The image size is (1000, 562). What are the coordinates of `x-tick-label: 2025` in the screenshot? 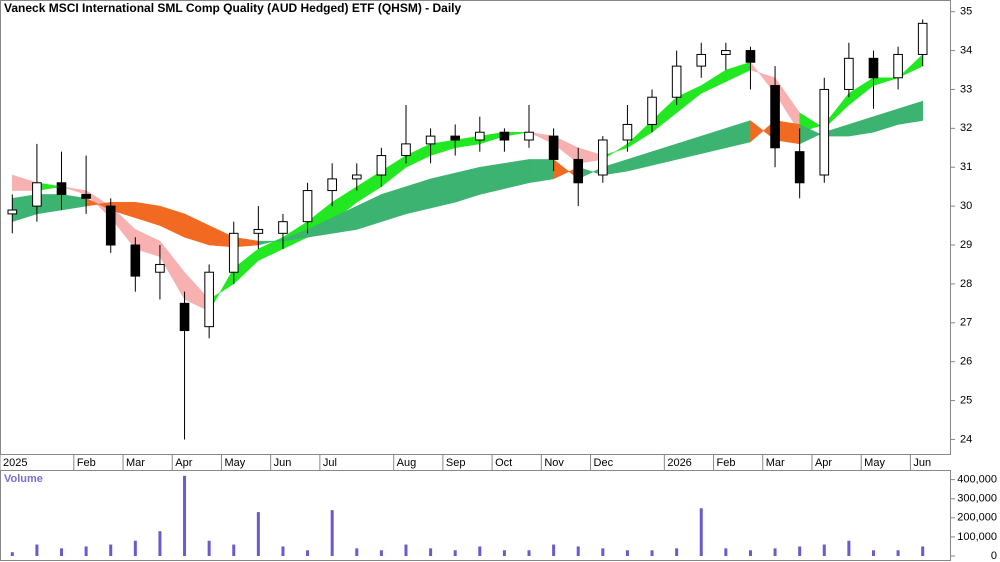 It's located at (15, 463).